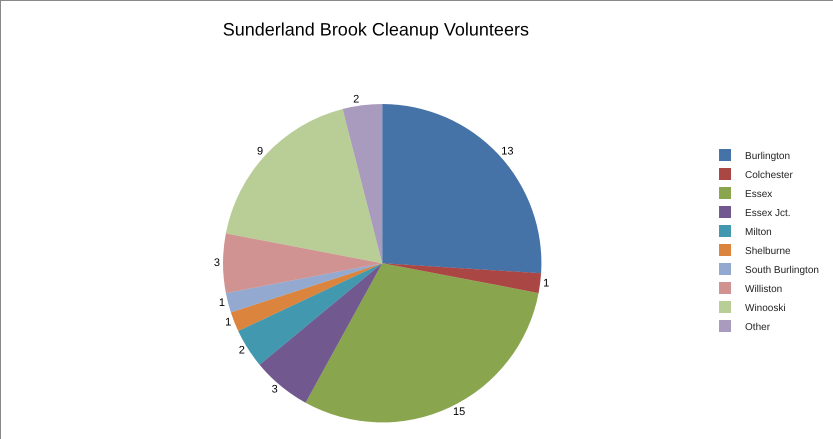  What do you see at coordinates (758, 232) in the screenshot?
I see `legend-label: Milton` at bounding box center [758, 232].